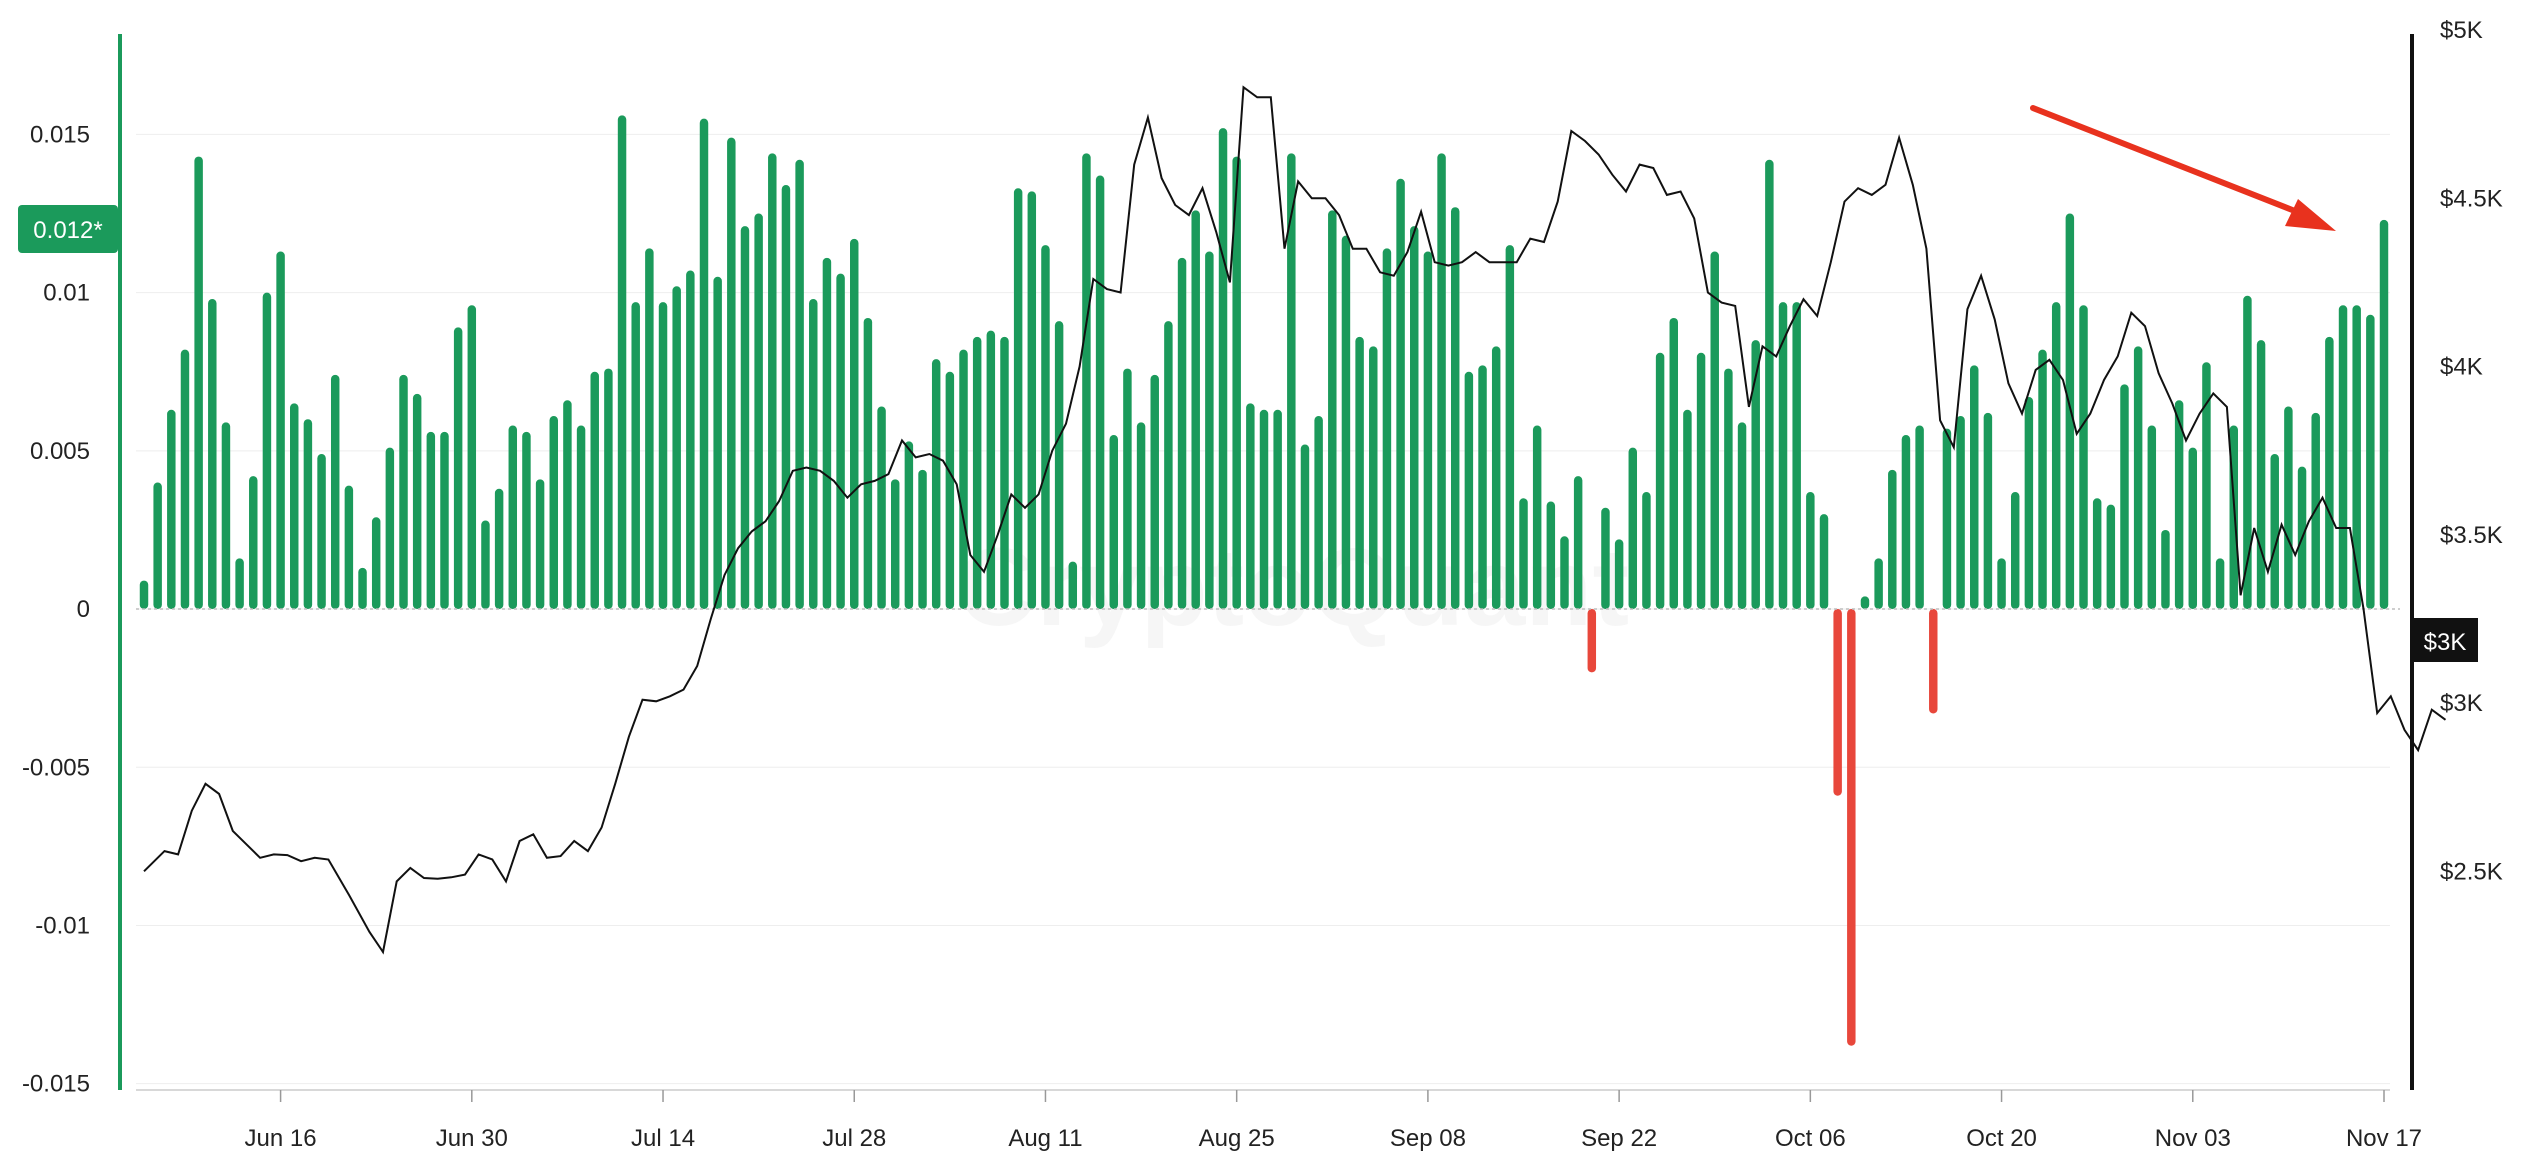 The image size is (2536, 1164). Describe the element at coordinates (66, 293) in the screenshot. I see `left-tick-label: 0.01` at that location.